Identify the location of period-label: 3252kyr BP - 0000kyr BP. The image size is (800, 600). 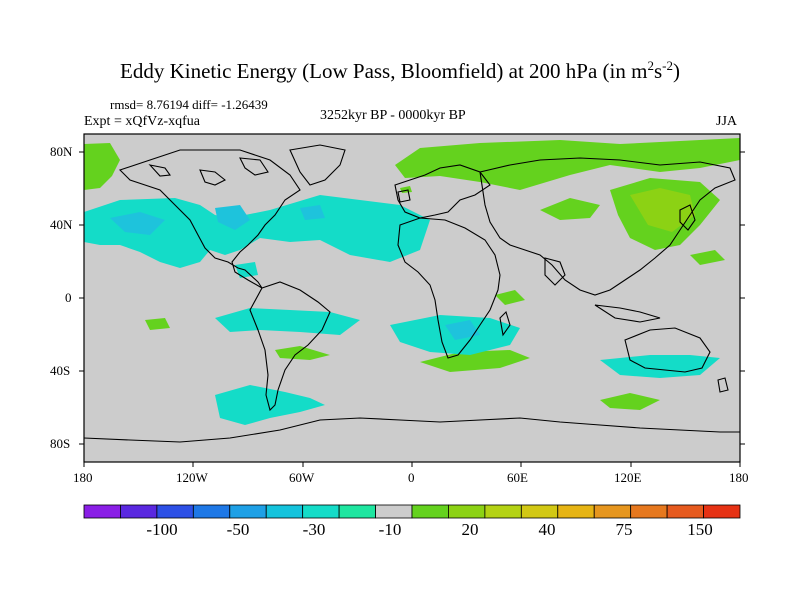
(393, 115).